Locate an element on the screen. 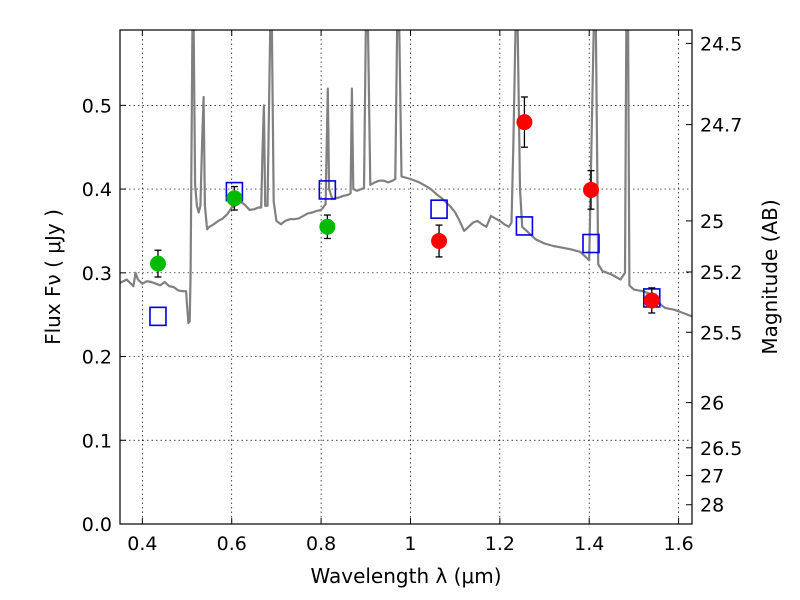  y-axis-label-right: Magnitude (AB) is located at coordinates (770, 276).